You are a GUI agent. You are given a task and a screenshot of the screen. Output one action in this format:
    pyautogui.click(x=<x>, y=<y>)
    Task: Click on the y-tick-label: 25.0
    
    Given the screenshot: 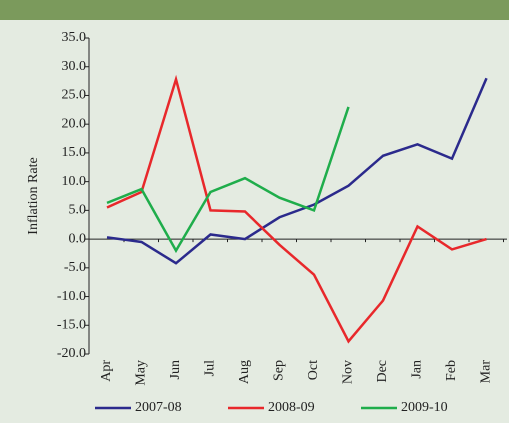 What is the action you would take?
    pyautogui.click(x=74, y=95)
    